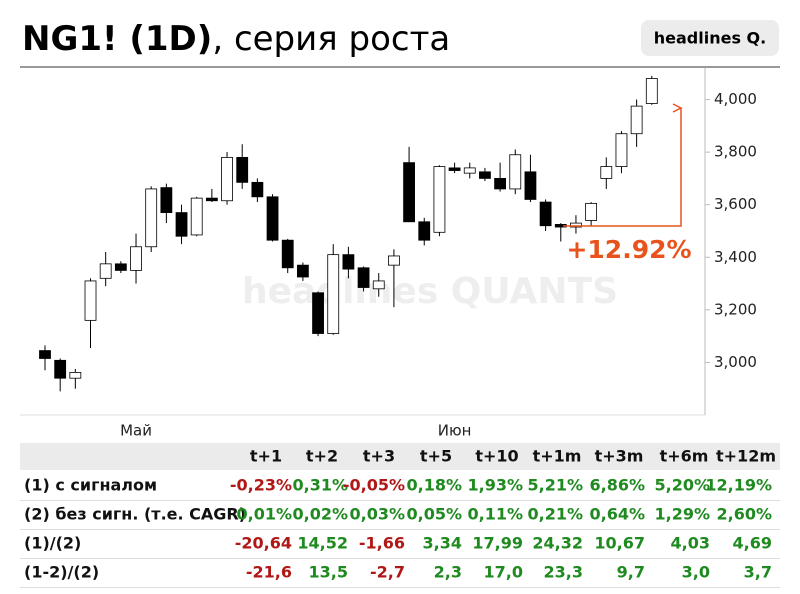 The width and height of the screenshot is (800, 594). Describe the element at coordinates (135, 514) in the screenshot. I see `row-label: (2) без сигн. (т.е. CAGR)` at that location.